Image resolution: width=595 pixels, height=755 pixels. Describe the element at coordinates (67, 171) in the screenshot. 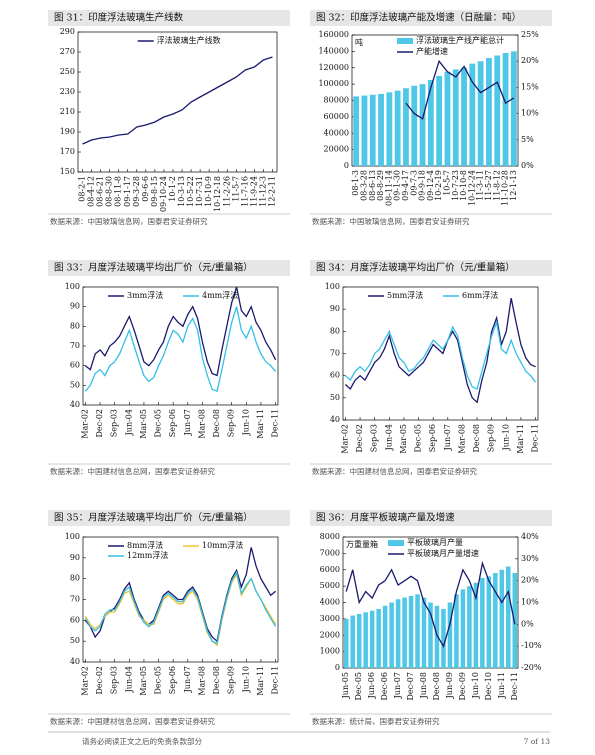

I see `y-tick-label: 150` at that location.